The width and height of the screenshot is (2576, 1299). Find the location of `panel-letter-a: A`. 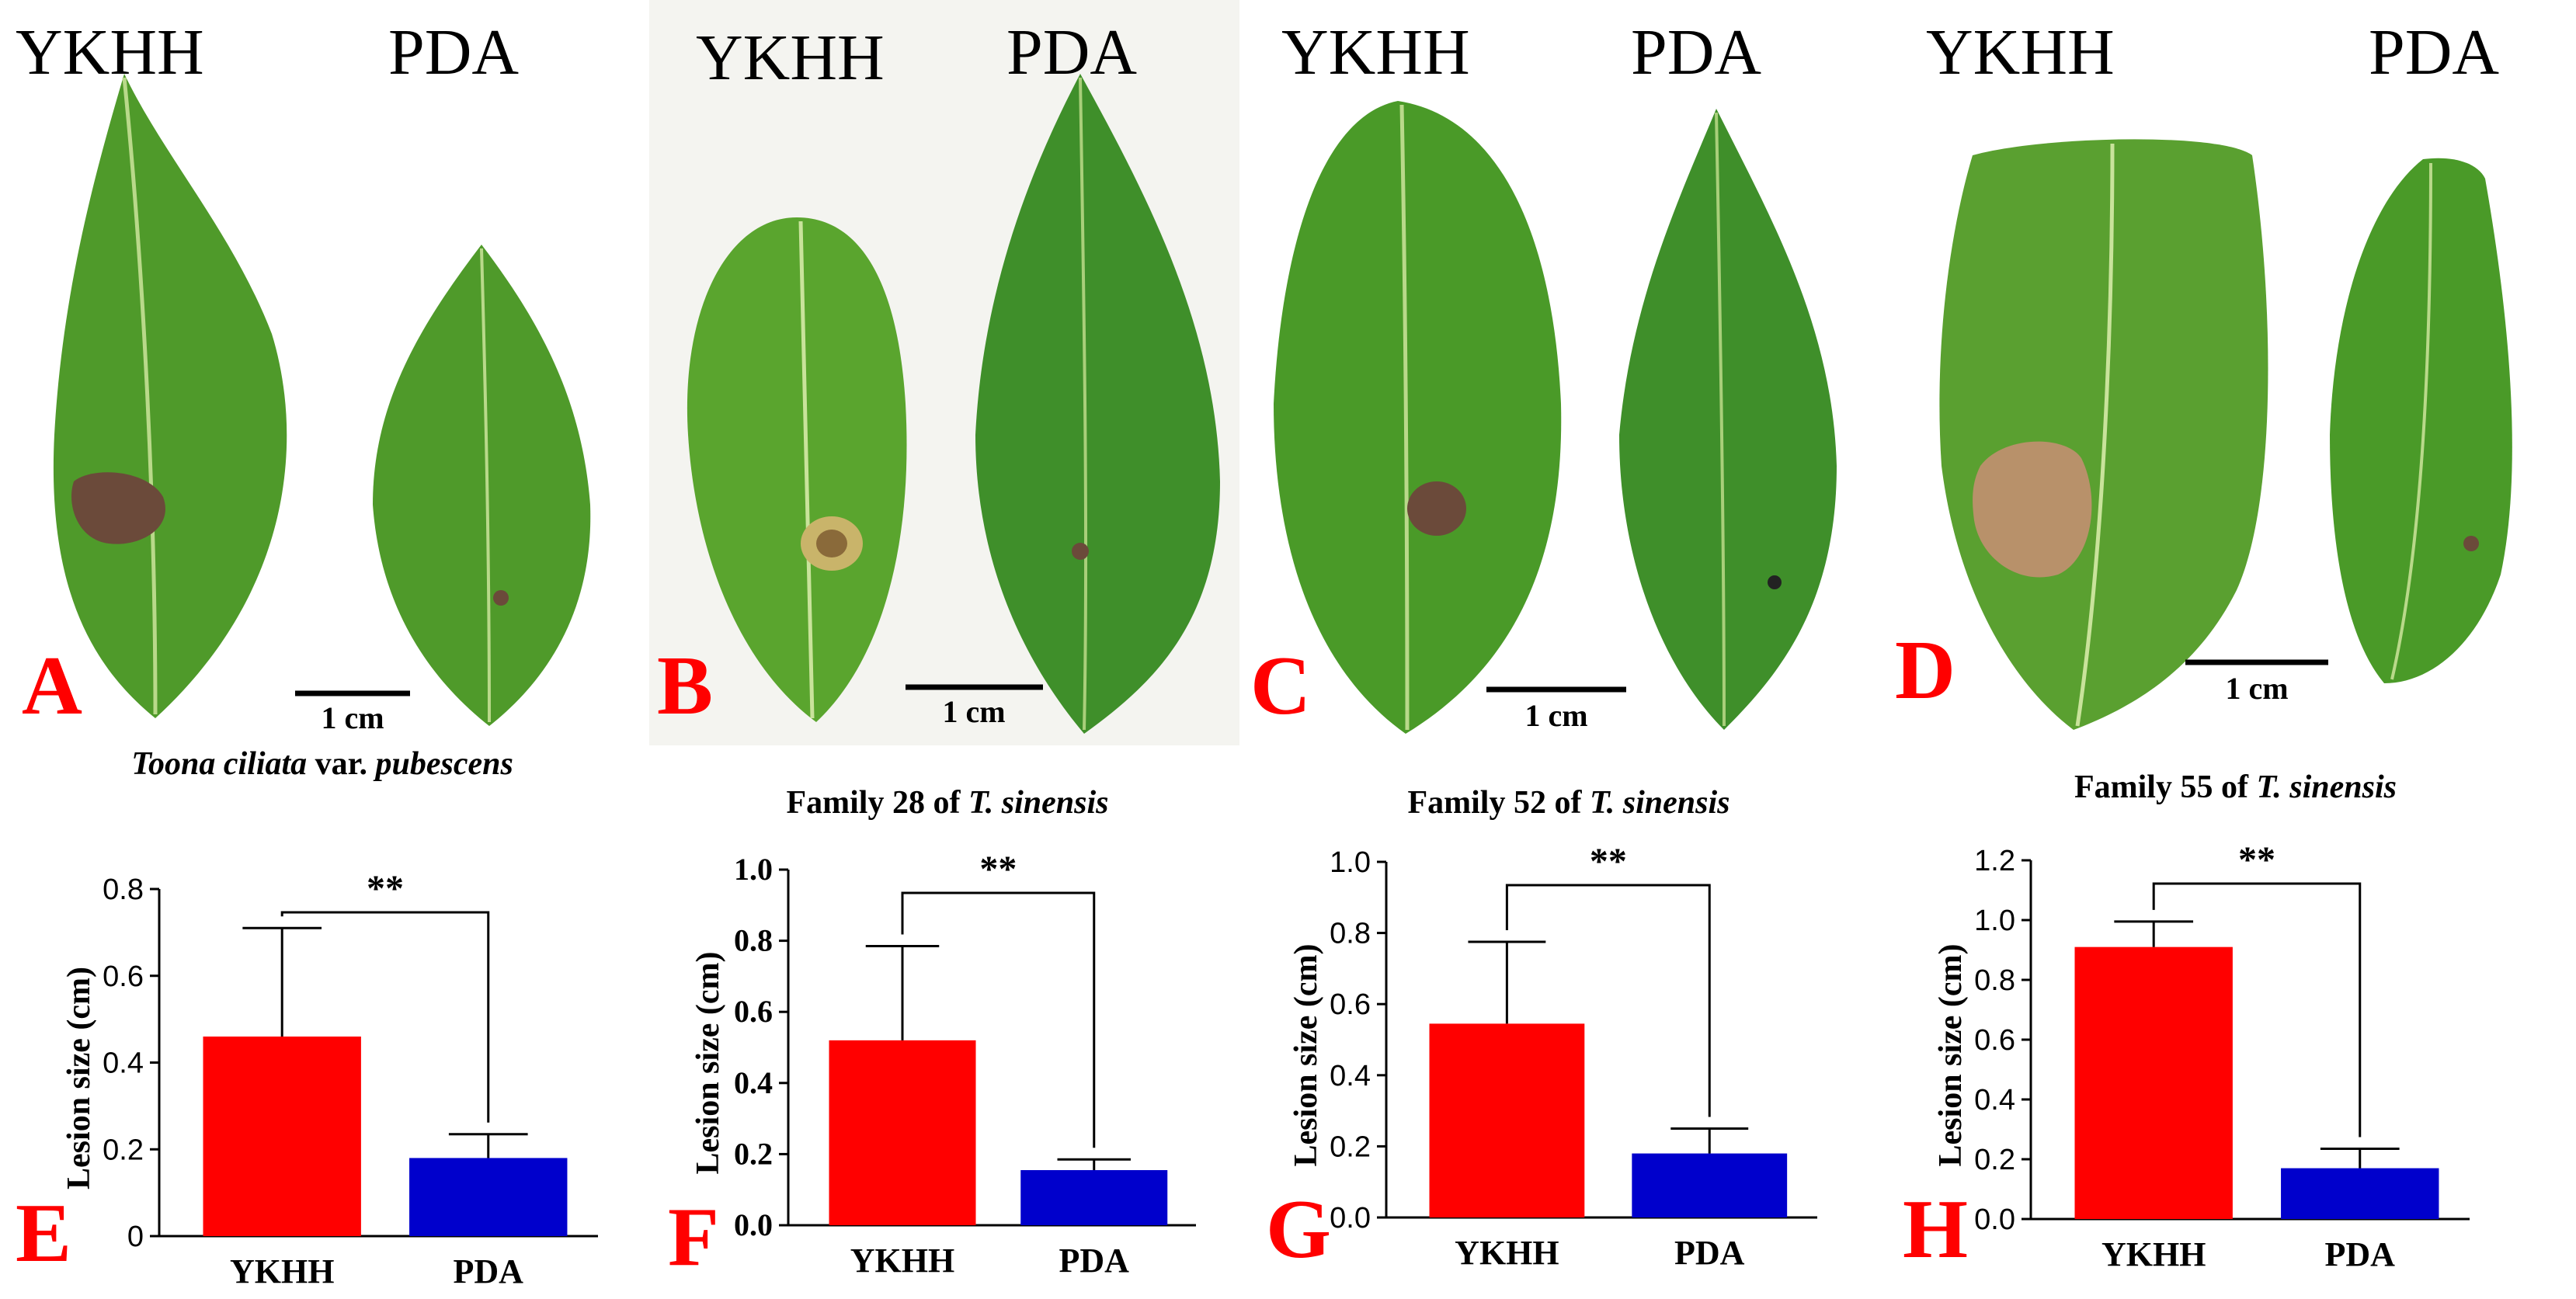

panel-letter-a: A is located at coordinates (52, 686).